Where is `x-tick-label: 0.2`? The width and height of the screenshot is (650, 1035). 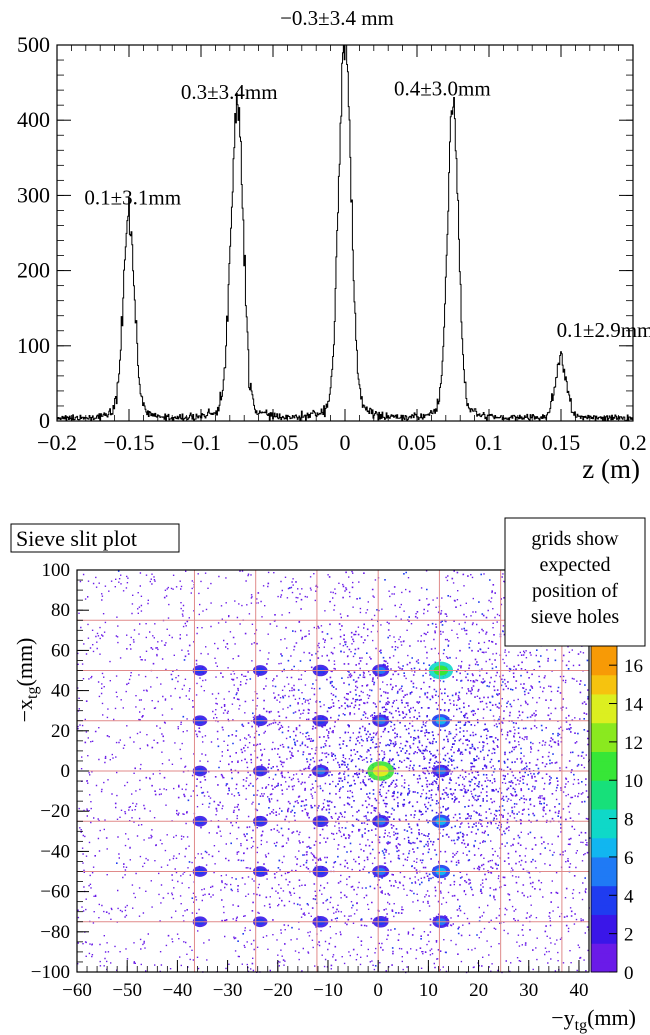 x-tick-label: 0.2 is located at coordinates (633, 442).